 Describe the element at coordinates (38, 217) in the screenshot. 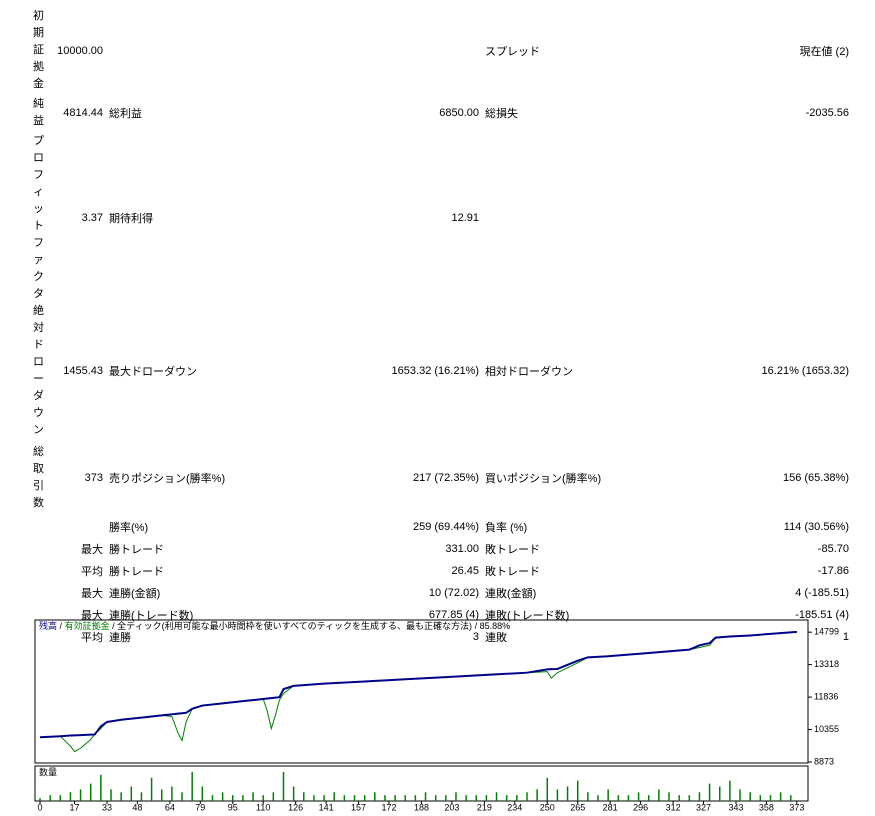

I see `table-cell: プロフィットファクタ` at that location.